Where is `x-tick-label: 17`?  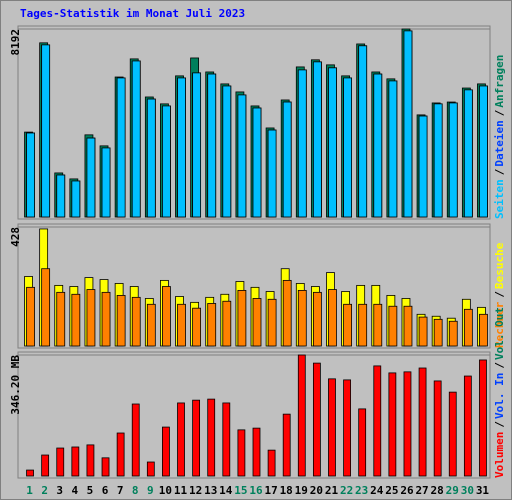
x-tick-label: 17 is located at coordinates (270, 490).